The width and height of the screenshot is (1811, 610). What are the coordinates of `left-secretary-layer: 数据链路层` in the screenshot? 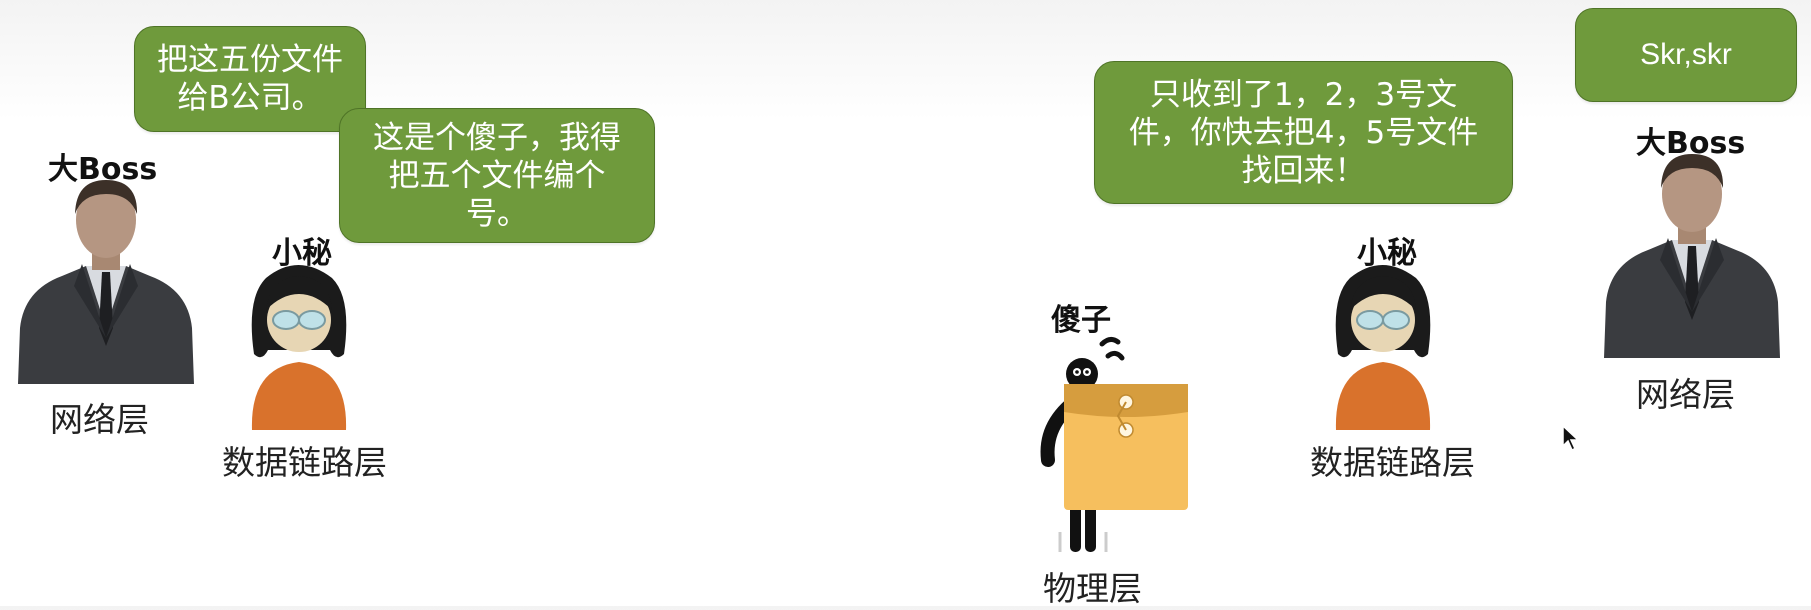 It's located at (304, 462).